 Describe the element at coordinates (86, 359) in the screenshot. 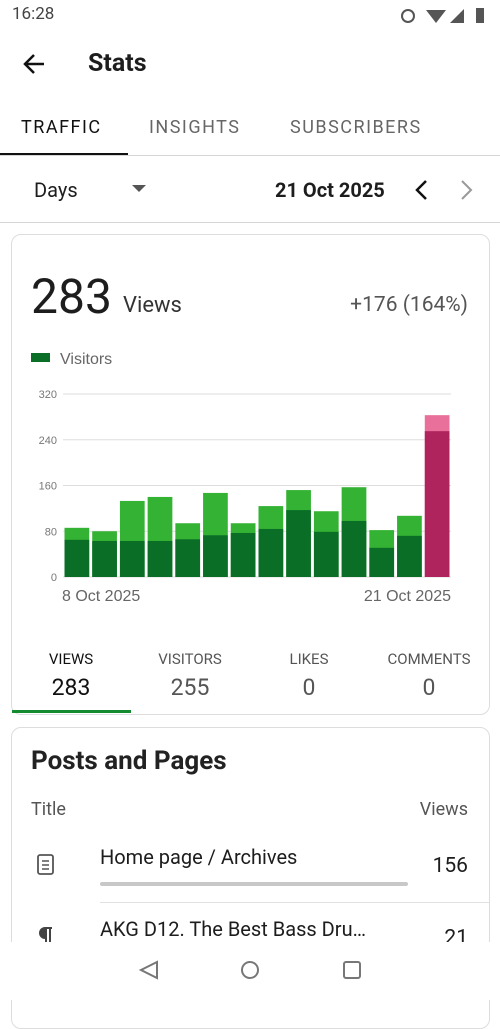

I see `legend-label: Visitors` at that location.